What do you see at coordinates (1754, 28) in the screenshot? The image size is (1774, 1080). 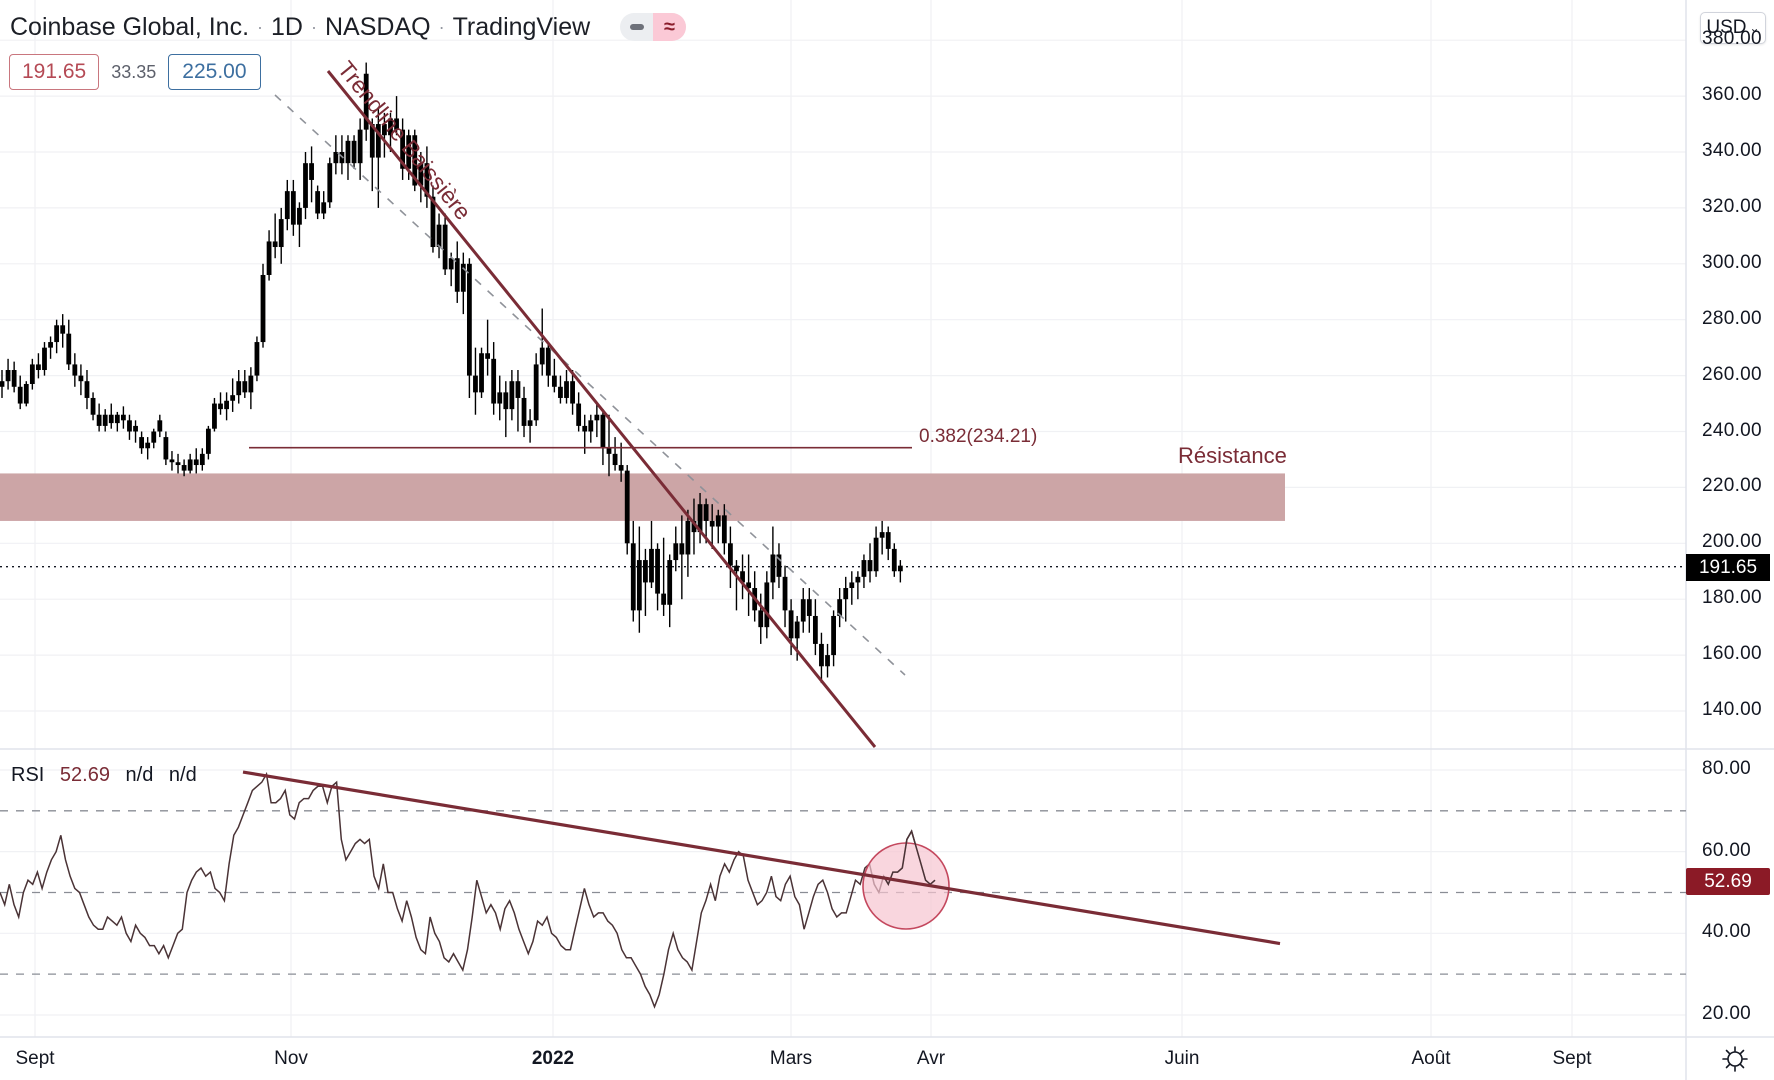 I see `chevron-down-icon: ⌄` at bounding box center [1754, 28].